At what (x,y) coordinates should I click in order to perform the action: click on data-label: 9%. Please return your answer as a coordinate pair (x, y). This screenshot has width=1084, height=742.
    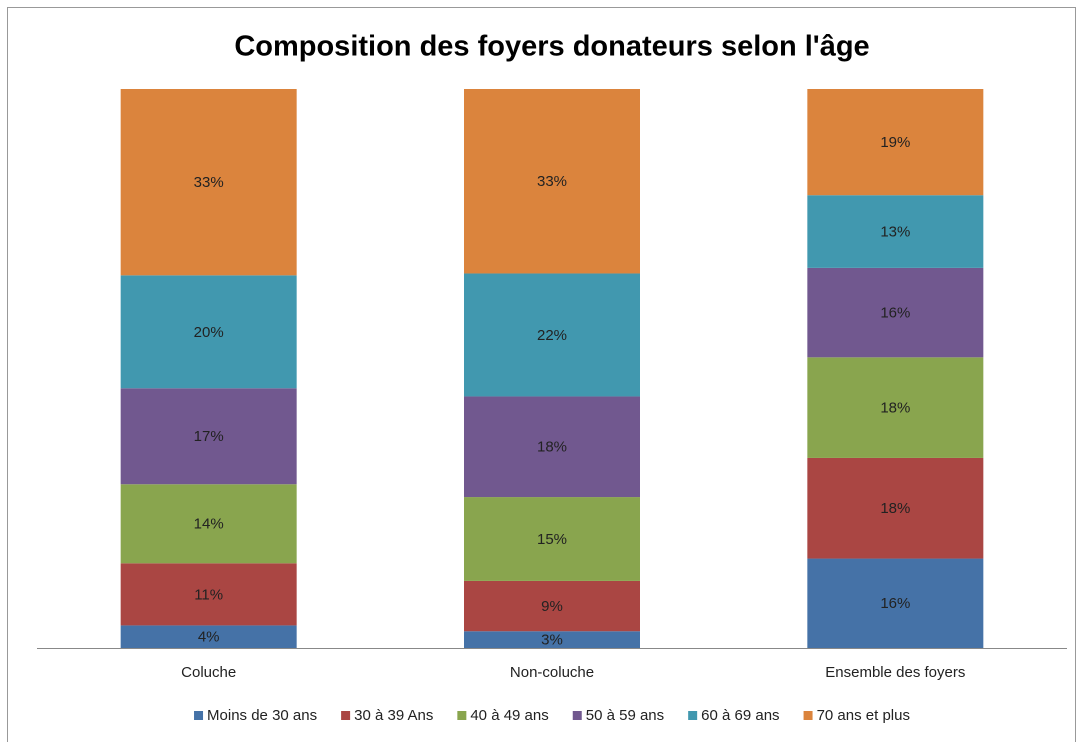
    Looking at the image, I should click on (552, 606).